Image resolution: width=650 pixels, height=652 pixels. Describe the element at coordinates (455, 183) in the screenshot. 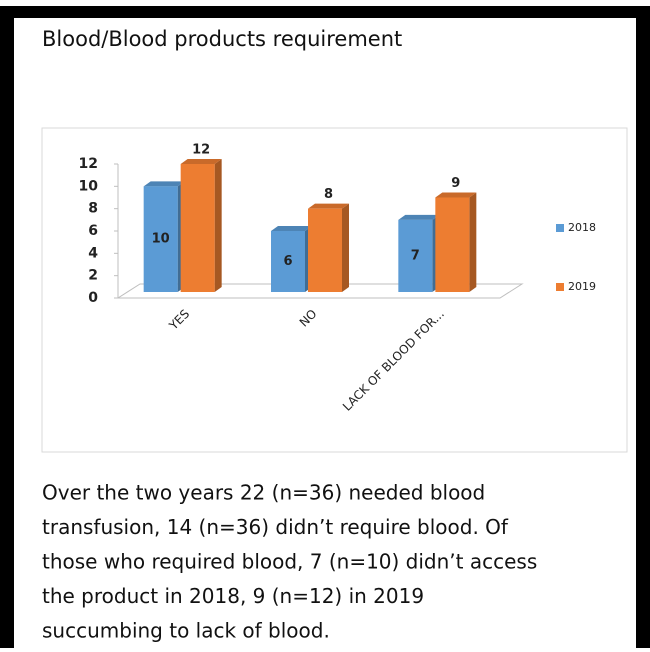

I see `data-label: 9` at that location.